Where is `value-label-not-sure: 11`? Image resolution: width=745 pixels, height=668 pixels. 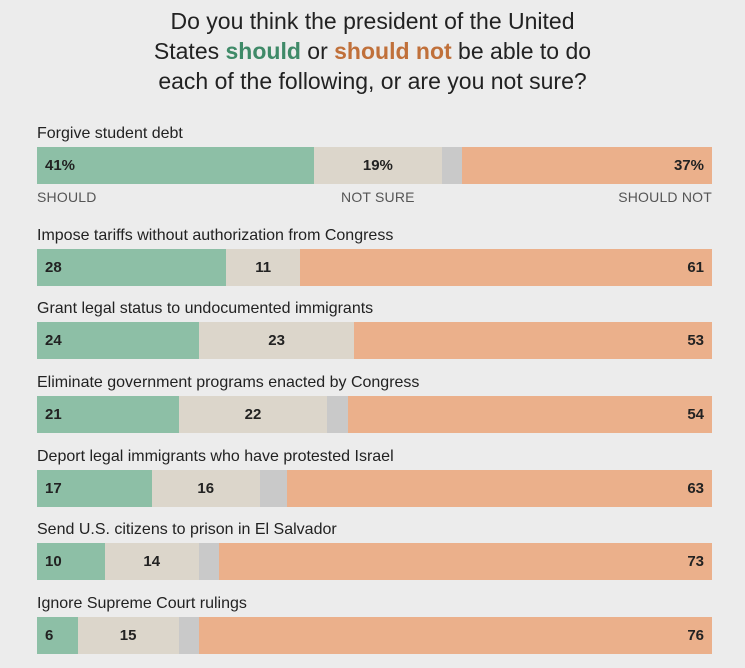 value-label-not-sure: 11 is located at coordinates (263, 267).